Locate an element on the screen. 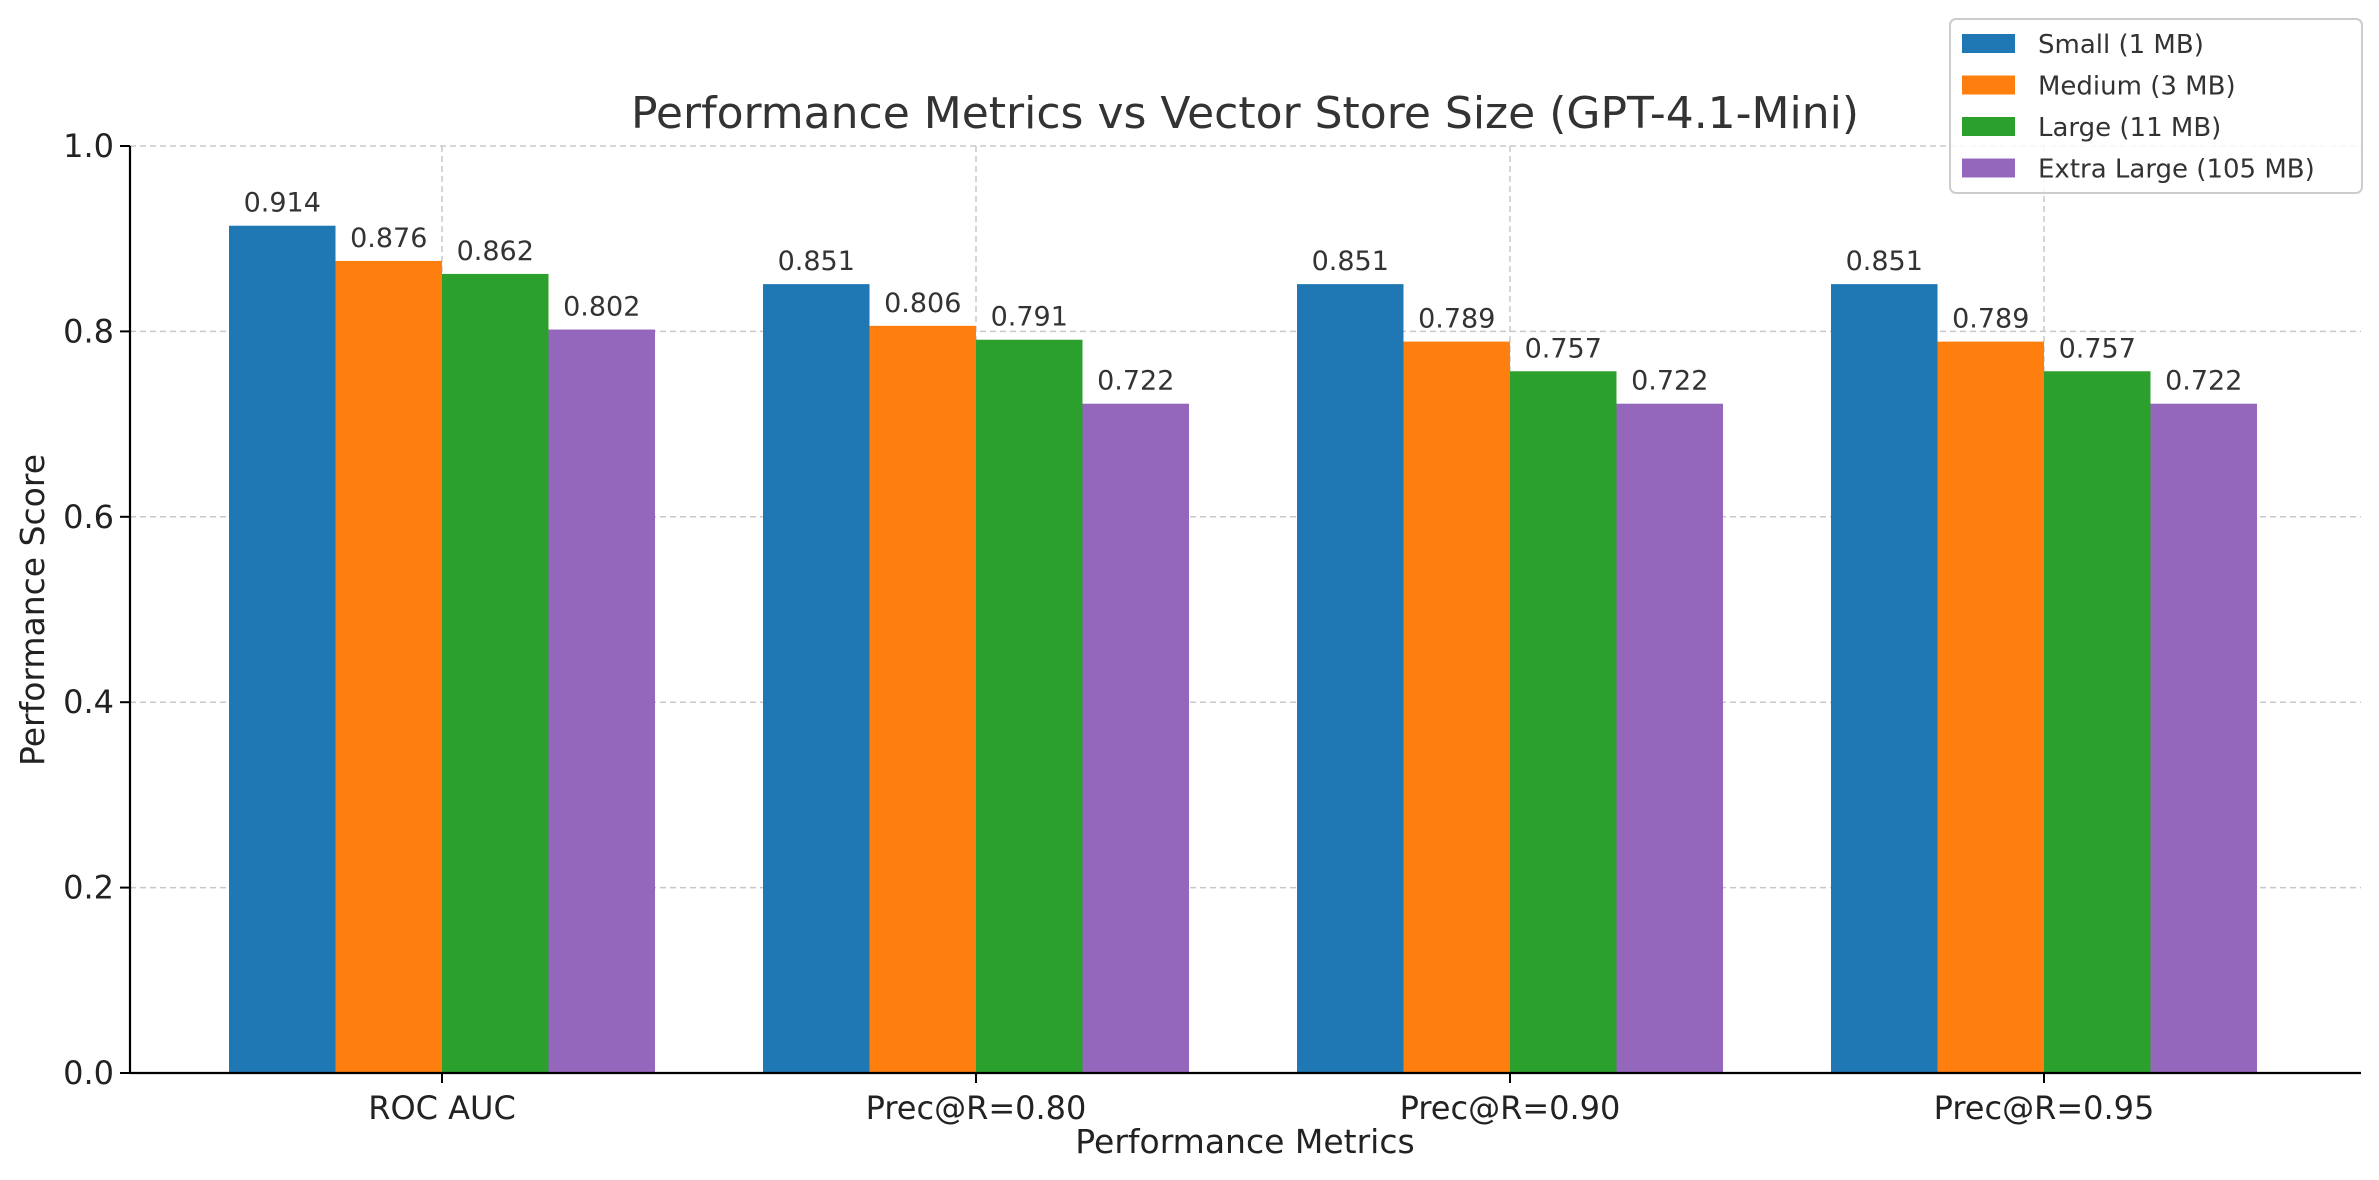  x-tick-label: Prec@R=0.90 is located at coordinates (1510, 1108).